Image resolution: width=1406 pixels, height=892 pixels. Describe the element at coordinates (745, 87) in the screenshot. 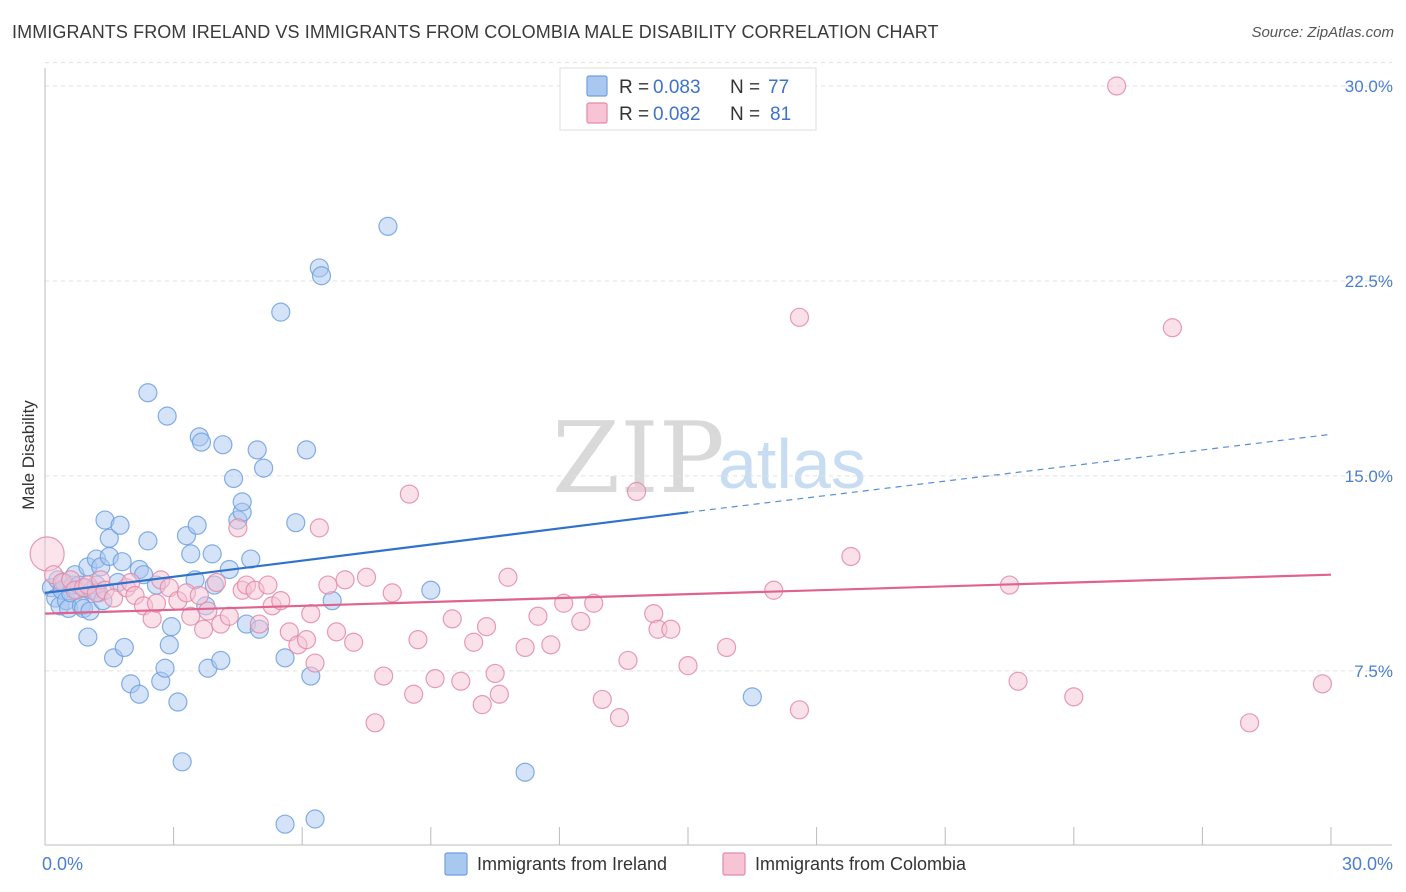

I see `legend-n-label-ireland: N =` at that location.